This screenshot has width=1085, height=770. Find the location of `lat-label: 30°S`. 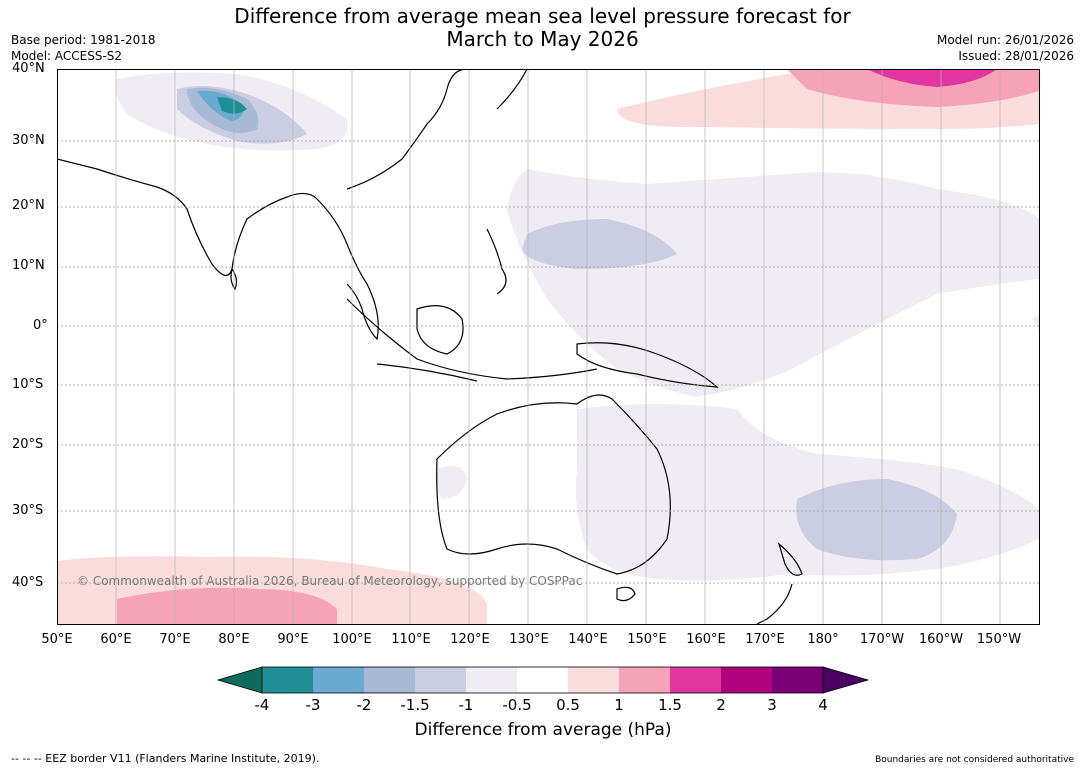

lat-label: 30°S is located at coordinates (28, 510).